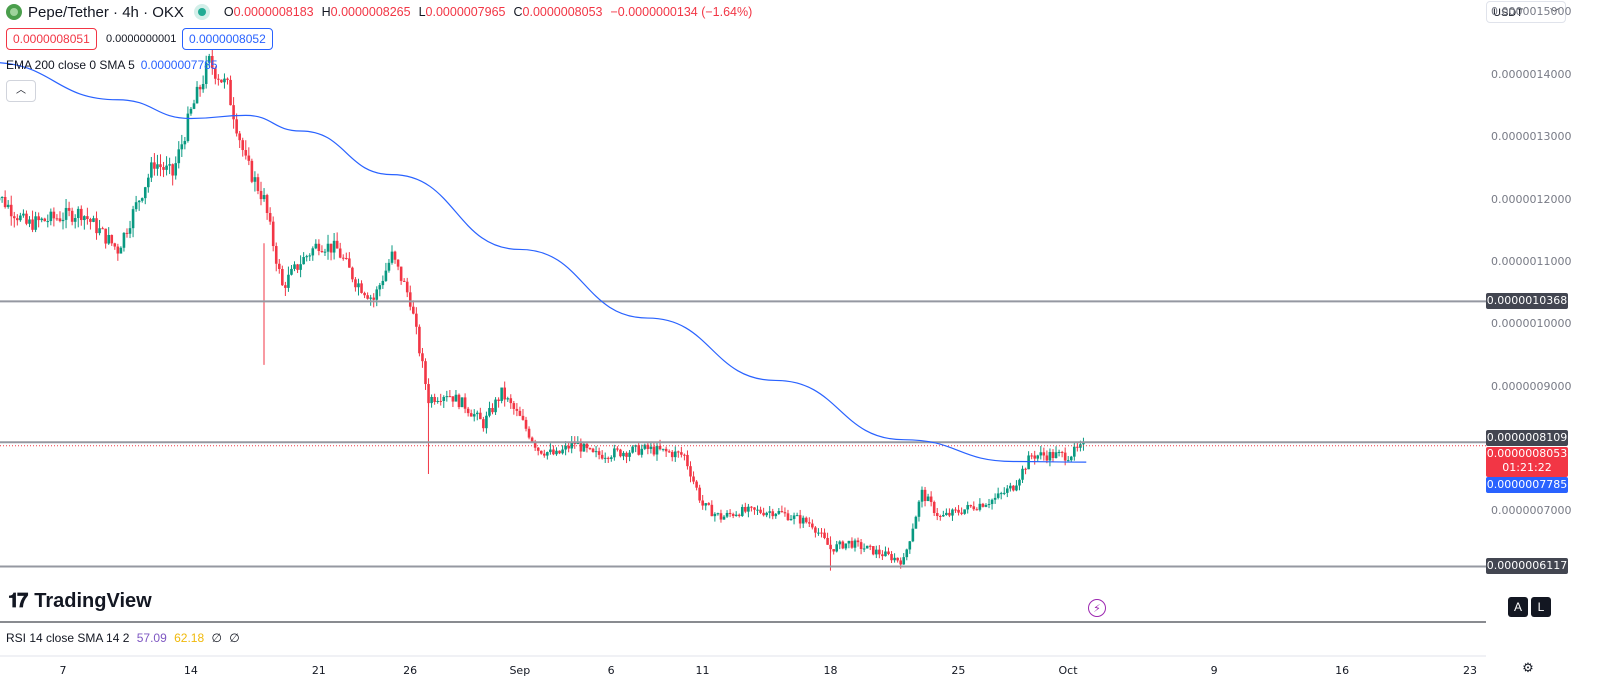  What do you see at coordinates (1097, 608) in the screenshot?
I see `lightning-icon: ⚡` at bounding box center [1097, 608].